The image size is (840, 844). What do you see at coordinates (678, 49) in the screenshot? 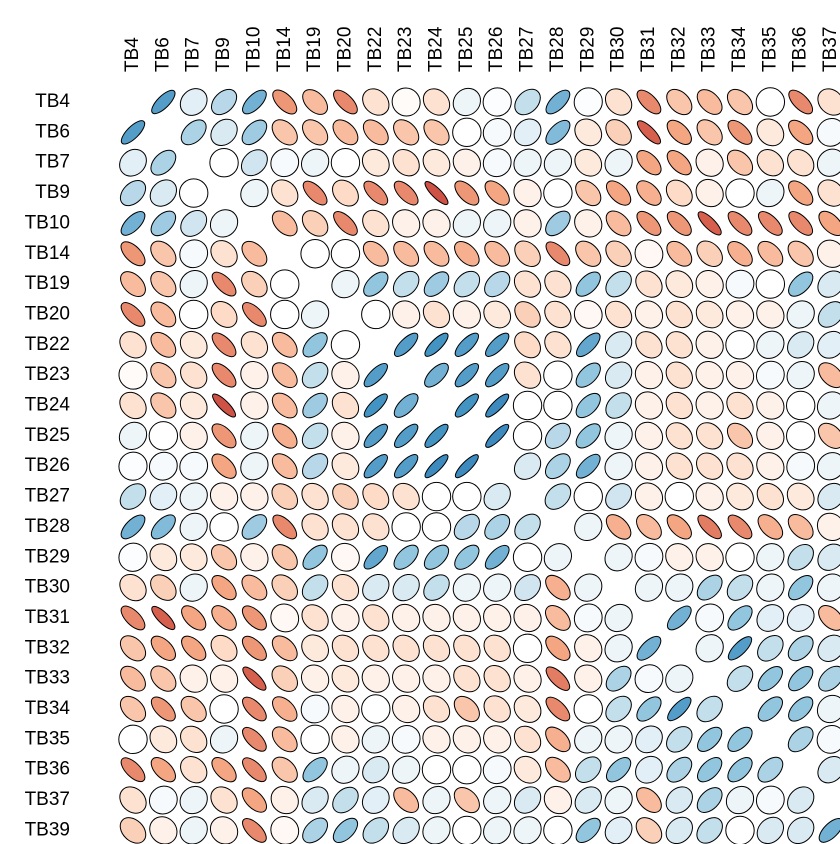
I see `column-label: TB32` at bounding box center [678, 49].